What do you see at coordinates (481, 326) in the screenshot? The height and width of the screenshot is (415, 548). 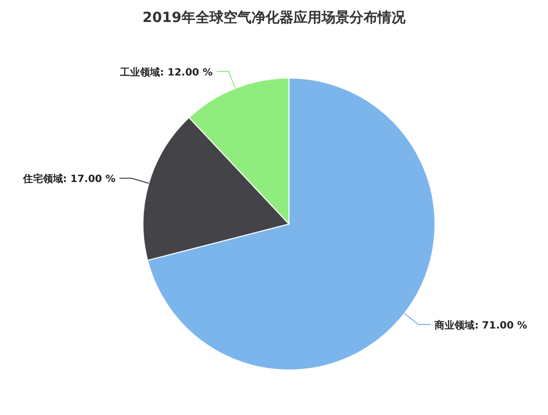 I see `slice-label: 商业领域: 71.00 %` at bounding box center [481, 326].